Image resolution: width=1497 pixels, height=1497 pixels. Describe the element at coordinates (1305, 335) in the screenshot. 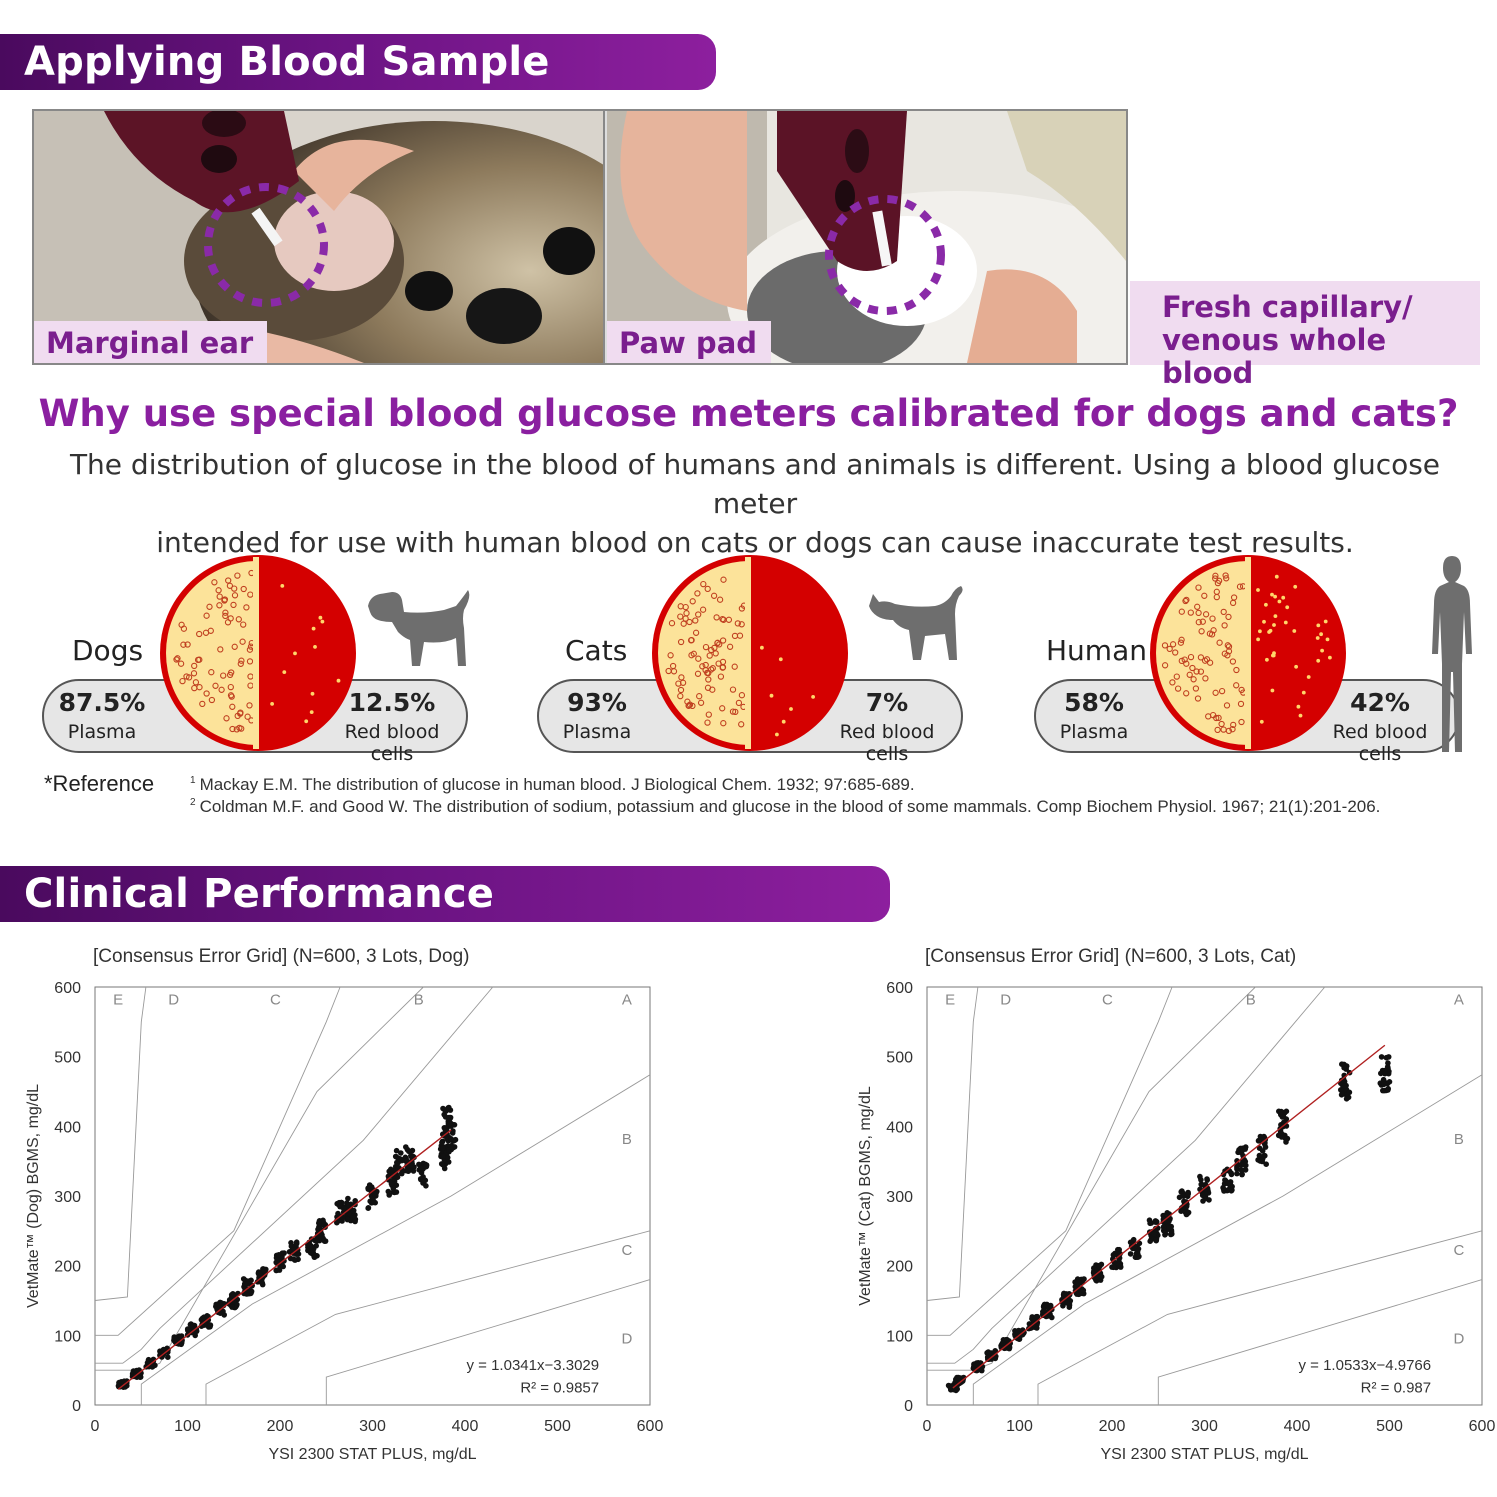

I see `sample-type-box: Fresh capillary/ venous whole blood` at that location.